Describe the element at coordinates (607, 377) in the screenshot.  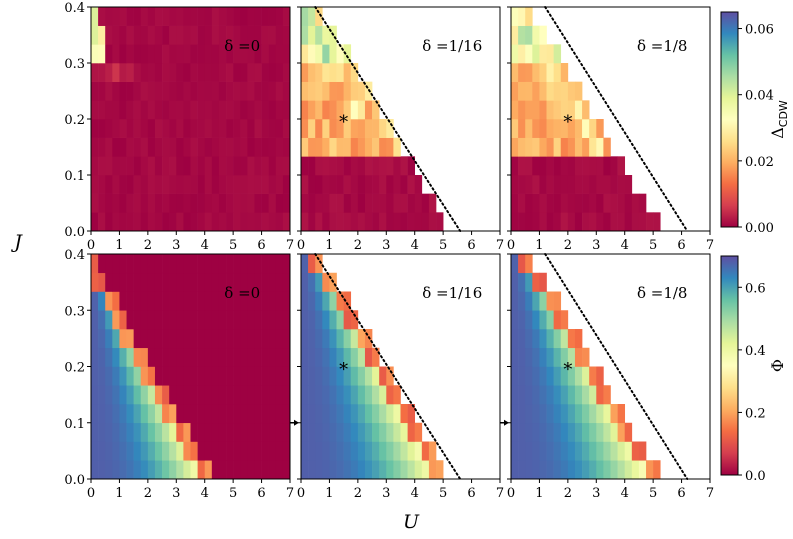
I see `panel-bottom-2: * δ =1/8 0 1 2 3 4 5 6 7` at that location.